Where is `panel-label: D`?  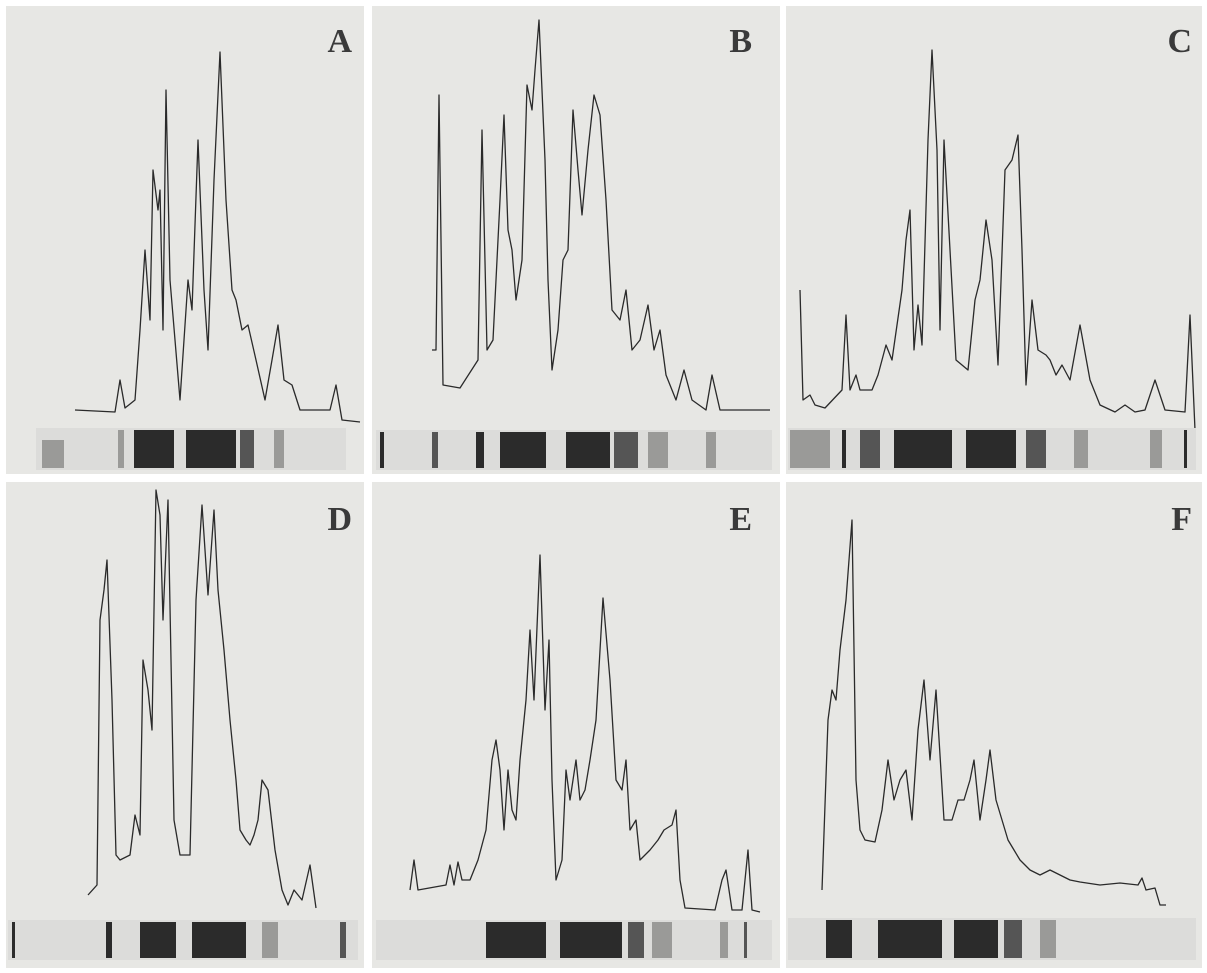
panel-label: D is located at coordinates (339, 519).